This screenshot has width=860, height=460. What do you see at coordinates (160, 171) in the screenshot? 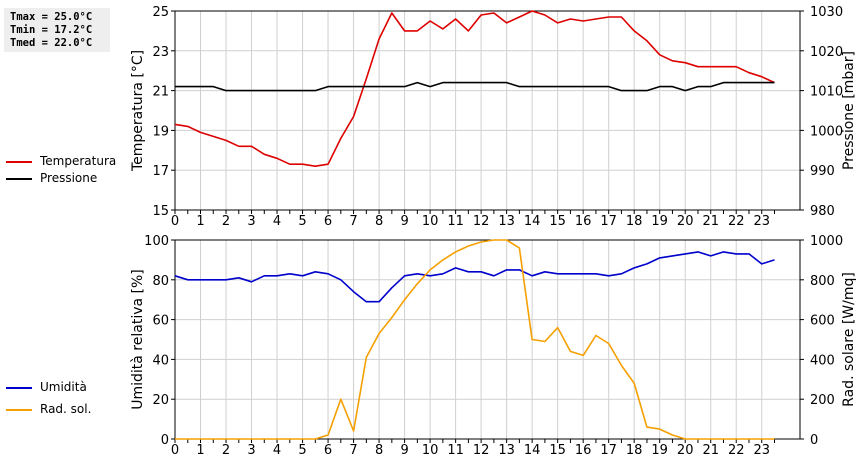
I see `y-tick-label: 17` at bounding box center [160, 171].